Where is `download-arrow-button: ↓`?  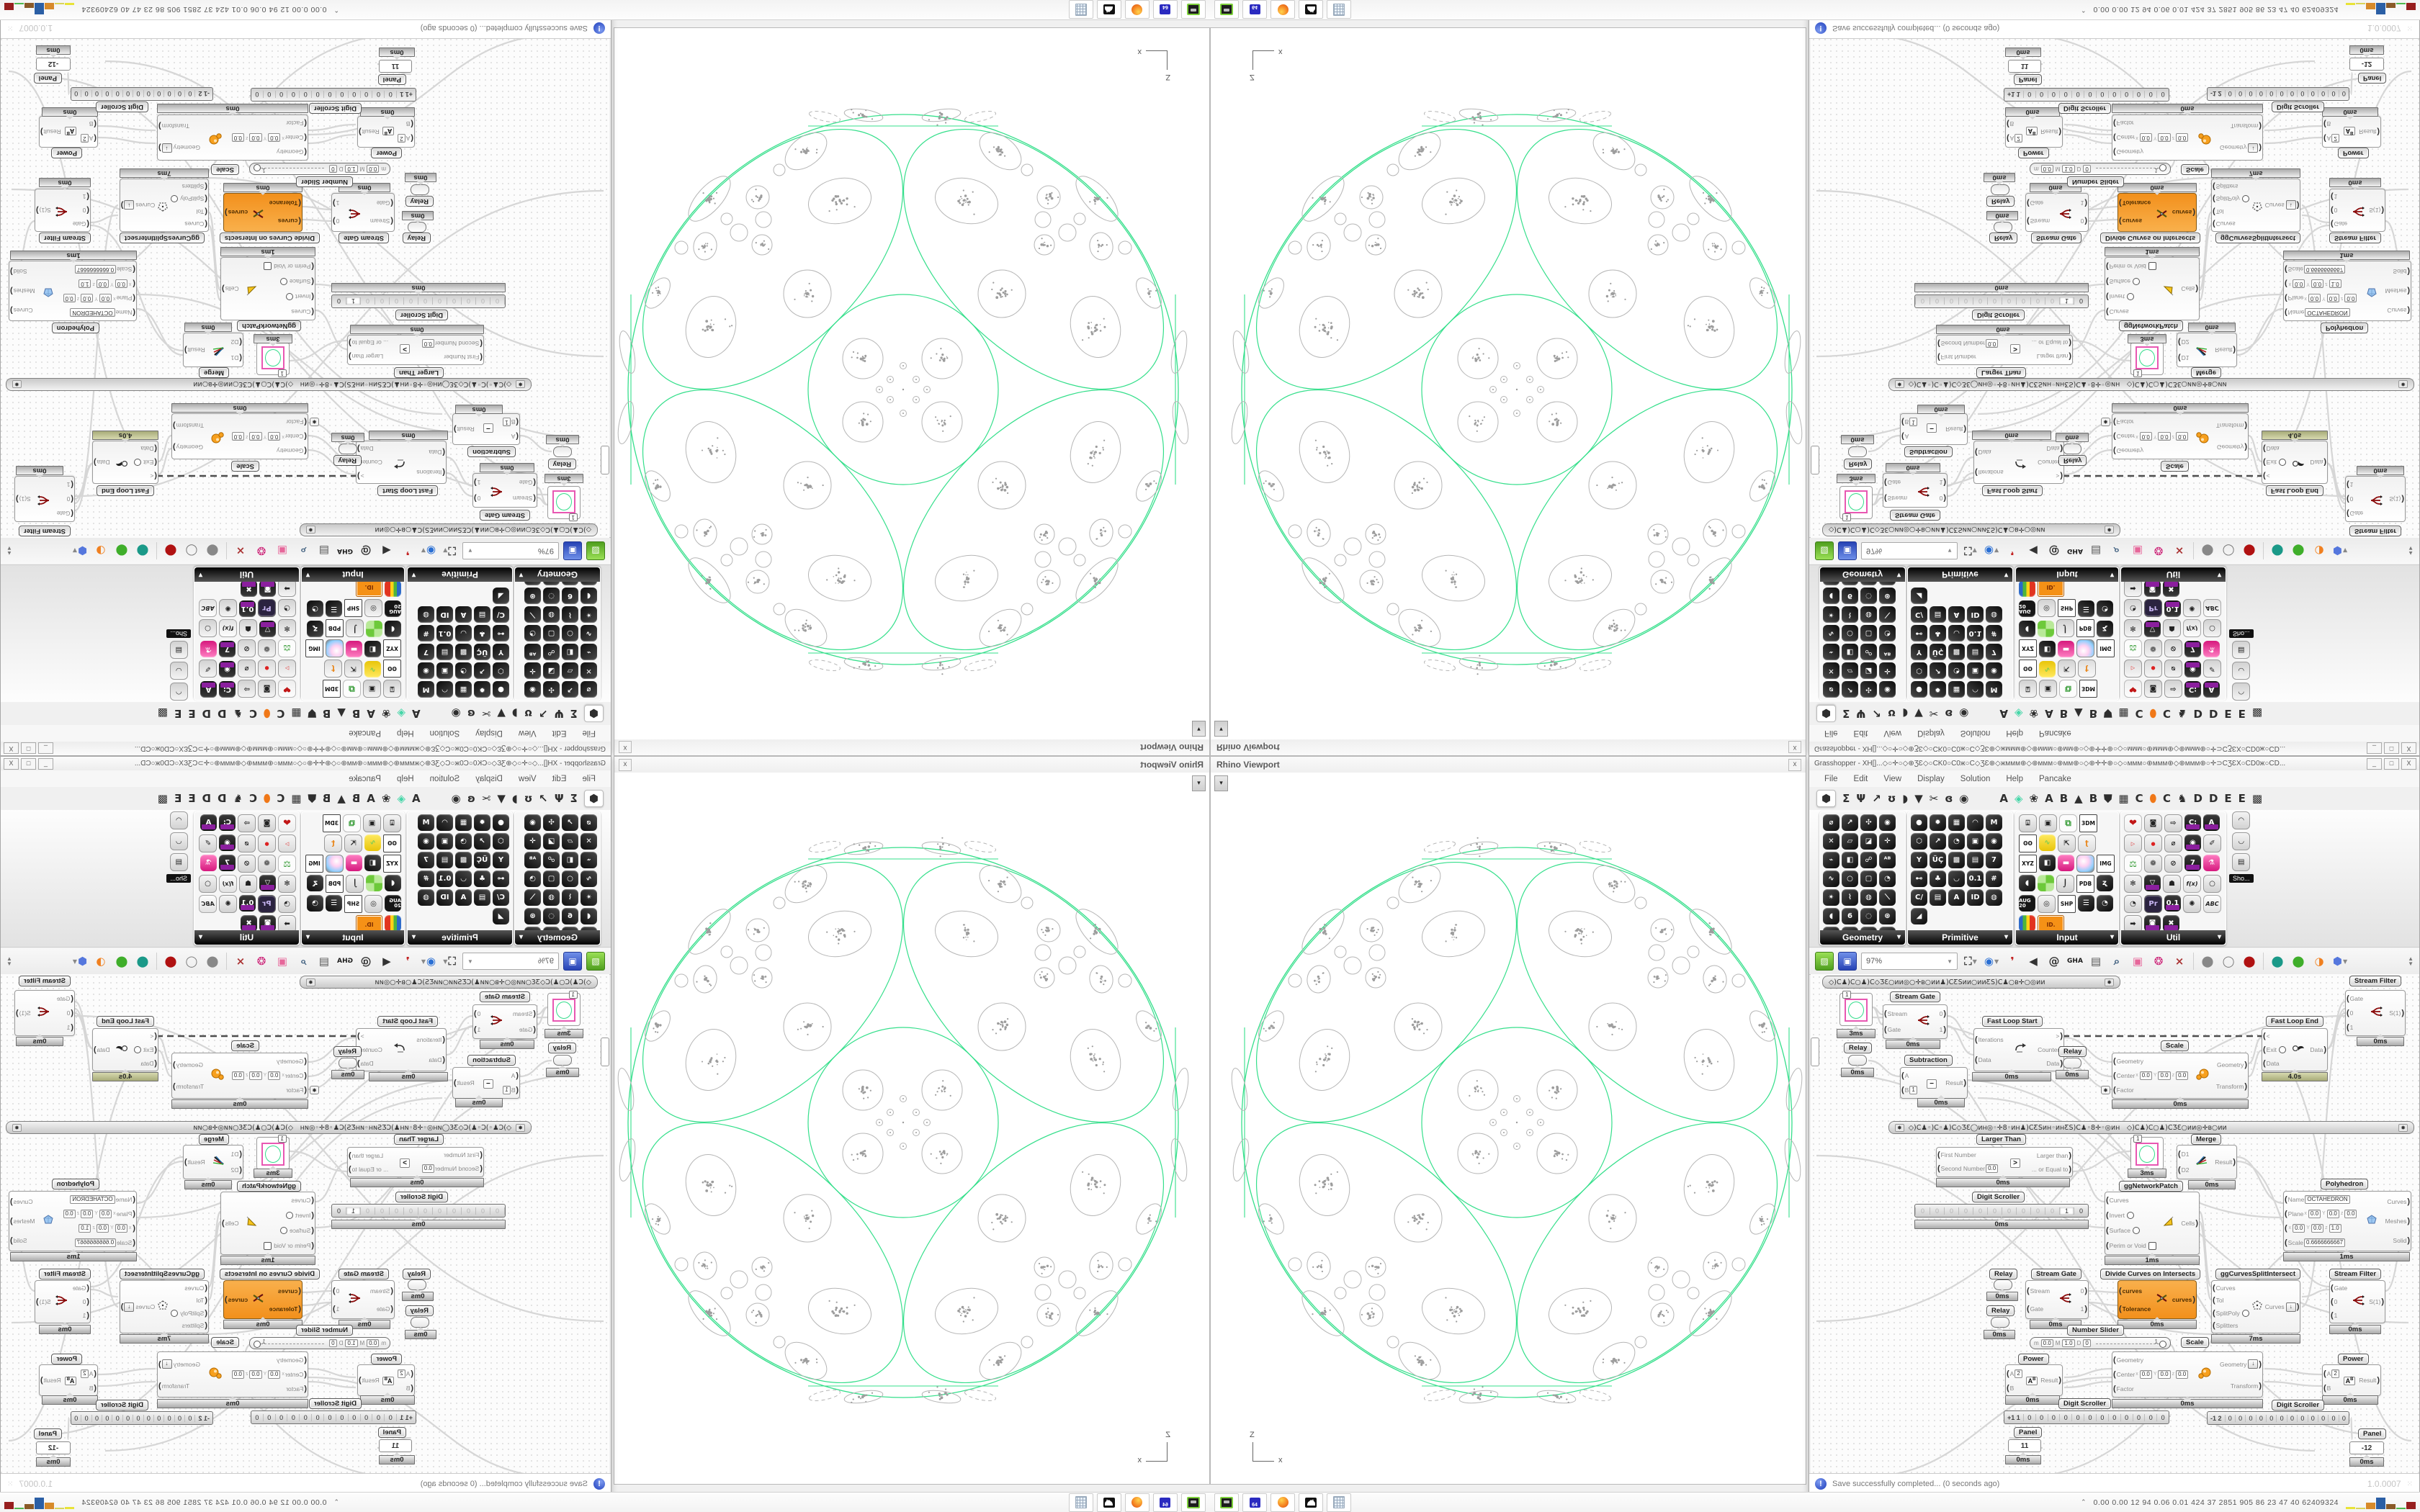
download-arrow-button: ↓ is located at coordinates (129, 205).